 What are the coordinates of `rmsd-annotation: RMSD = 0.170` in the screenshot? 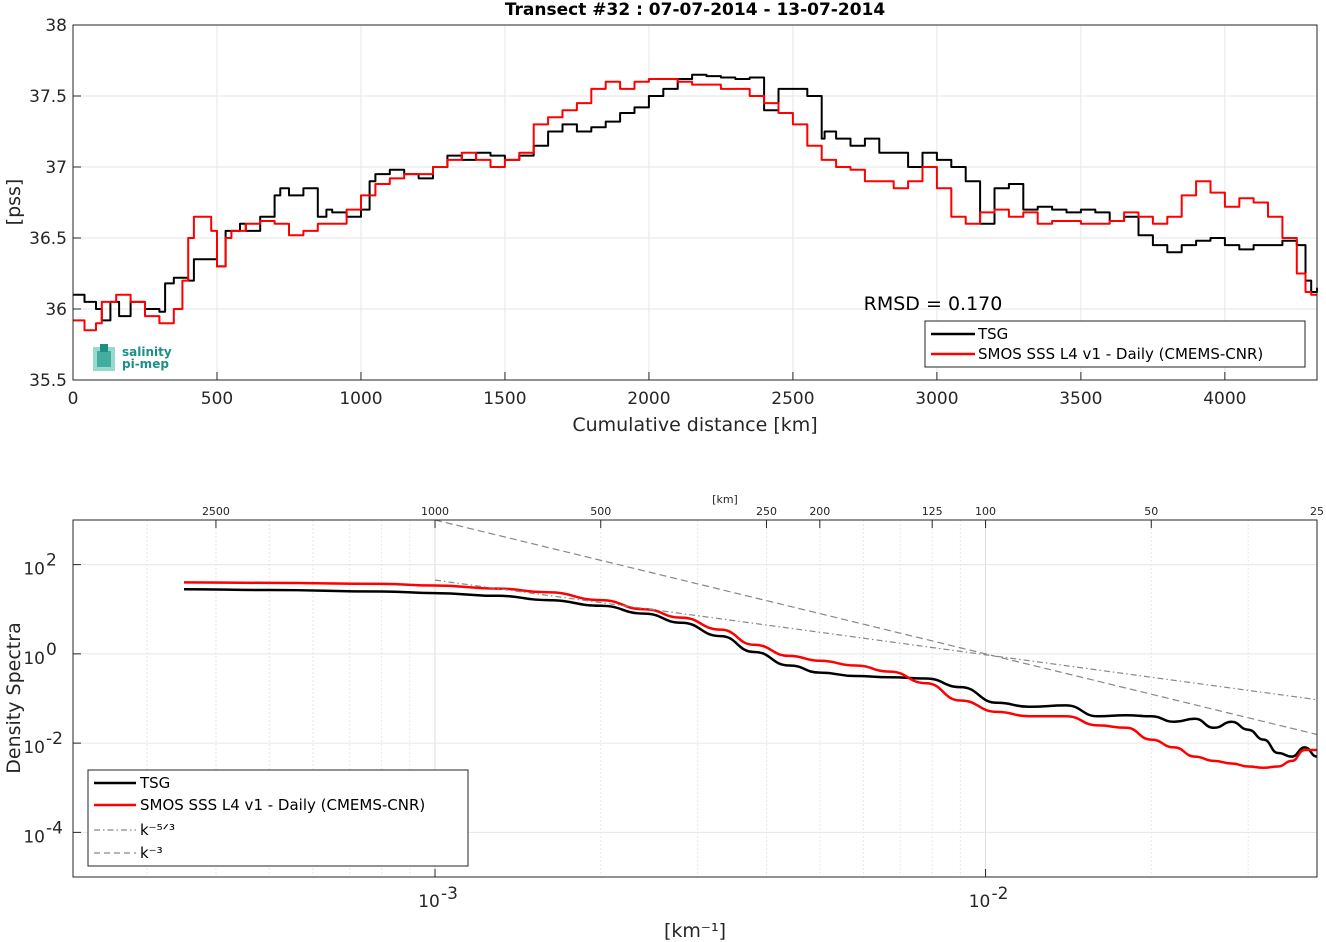 It's located at (933, 304).